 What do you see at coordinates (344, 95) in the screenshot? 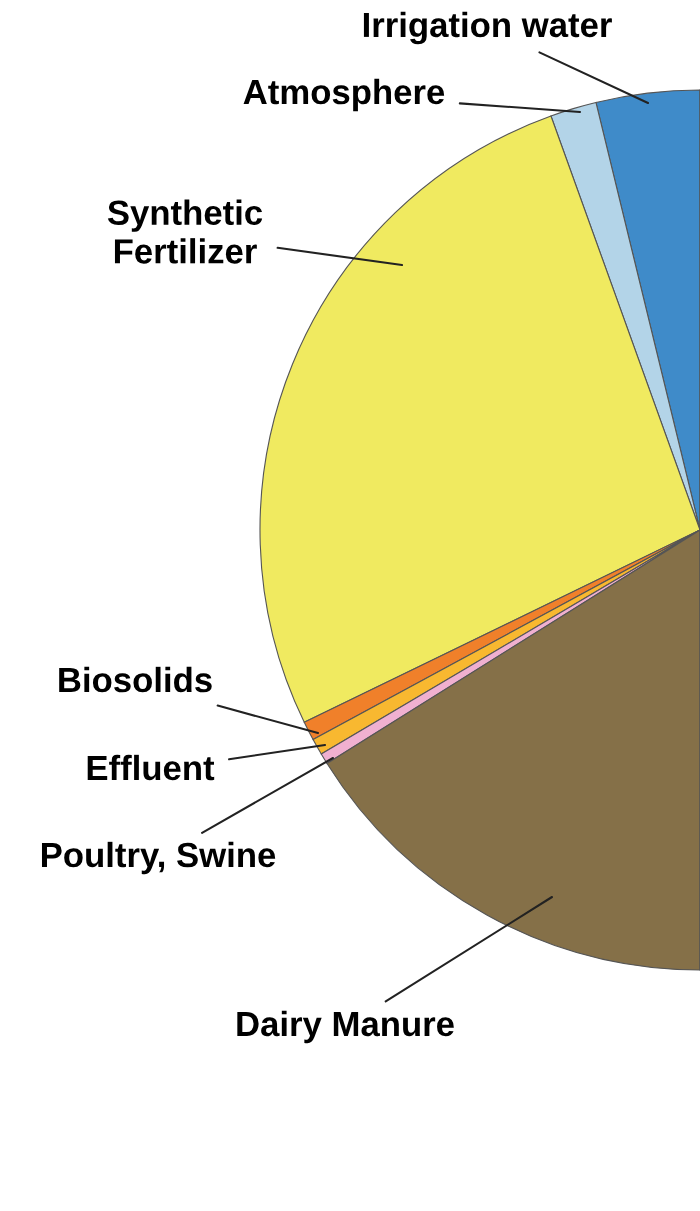
I see `slice-label: Atmosphere` at bounding box center [344, 95].